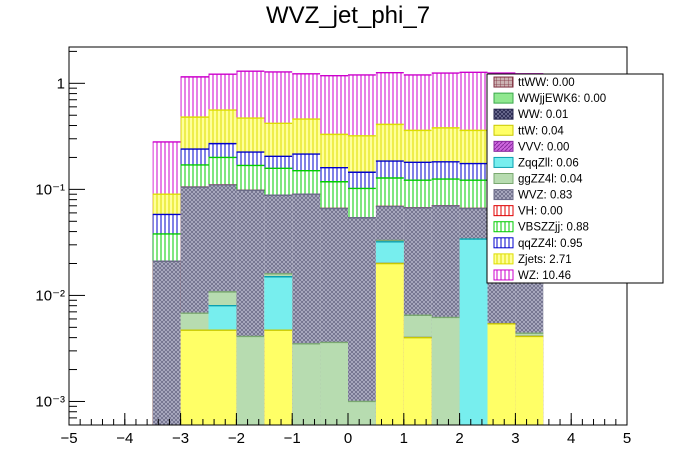 This screenshot has width=696, height=472. Describe the element at coordinates (459, 438) in the screenshot. I see `x-tick-label: 2` at that location.